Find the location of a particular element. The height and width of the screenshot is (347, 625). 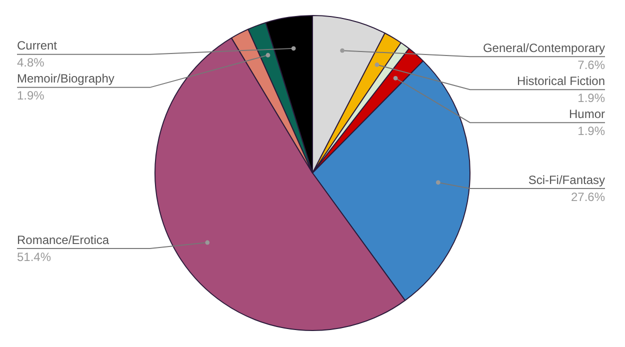

data-label: 27.6% is located at coordinates (588, 197).